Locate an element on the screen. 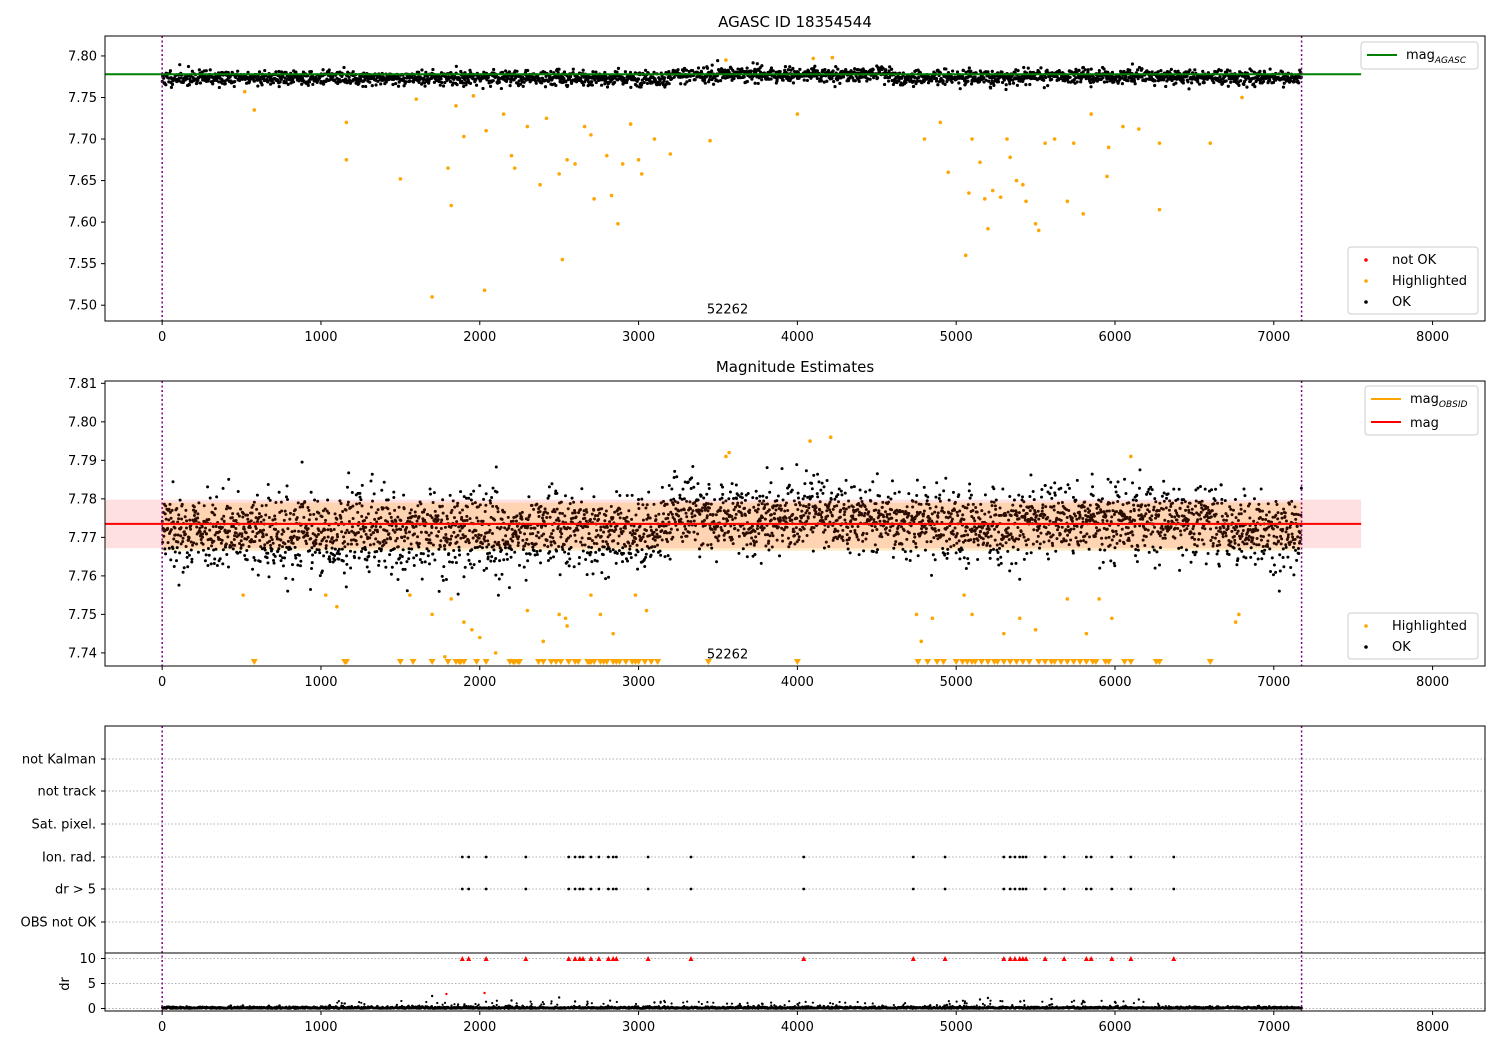 The height and width of the screenshot is (1050, 1500). agasc-legend-mag: mag is located at coordinates (1420, 55).